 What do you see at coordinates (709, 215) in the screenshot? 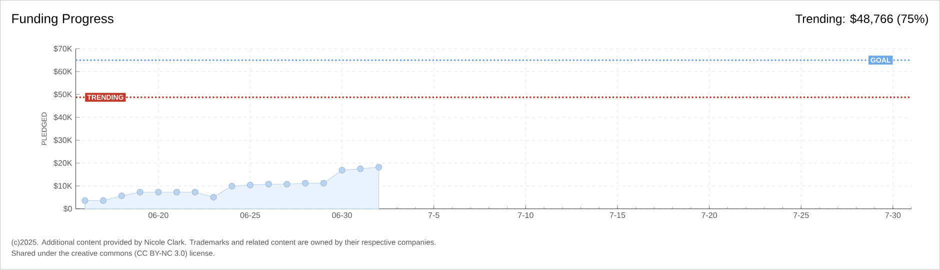
I see `x-tick-label: 7-20` at bounding box center [709, 215].